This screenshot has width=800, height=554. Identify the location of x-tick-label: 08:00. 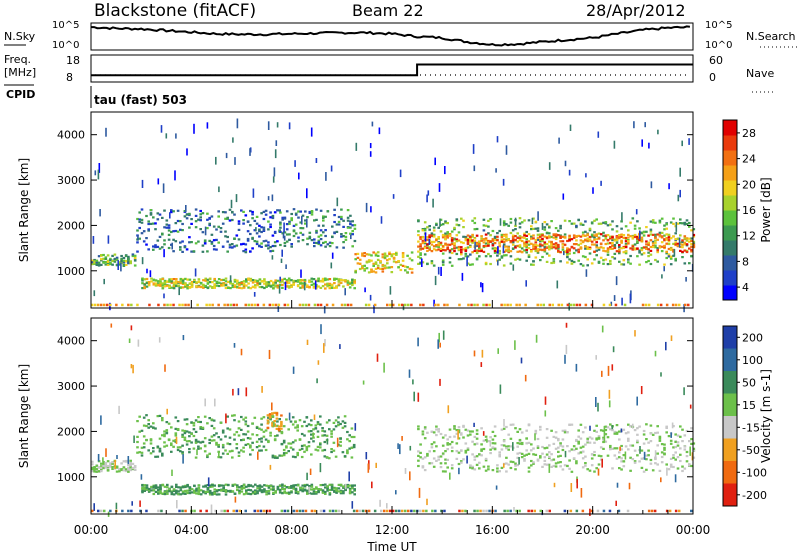
(291, 530).